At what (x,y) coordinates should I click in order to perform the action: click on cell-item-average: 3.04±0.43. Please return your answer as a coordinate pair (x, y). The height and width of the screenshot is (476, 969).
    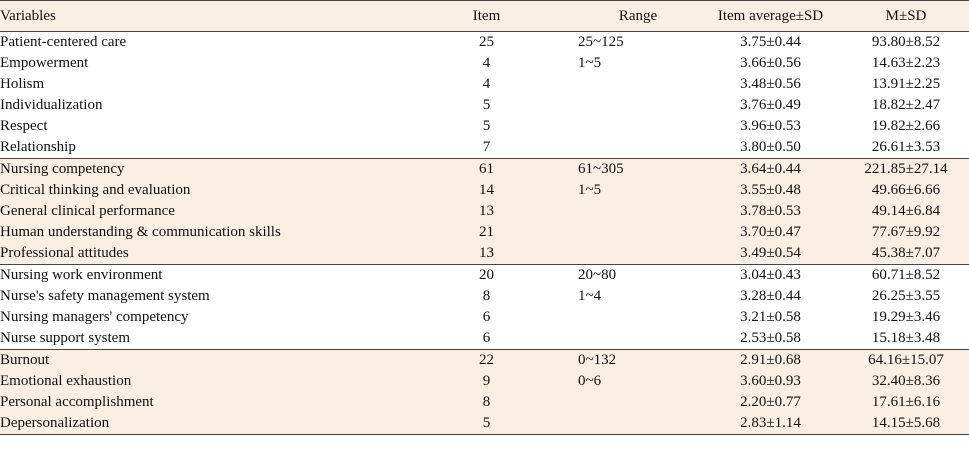
    Looking at the image, I should click on (770, 275).